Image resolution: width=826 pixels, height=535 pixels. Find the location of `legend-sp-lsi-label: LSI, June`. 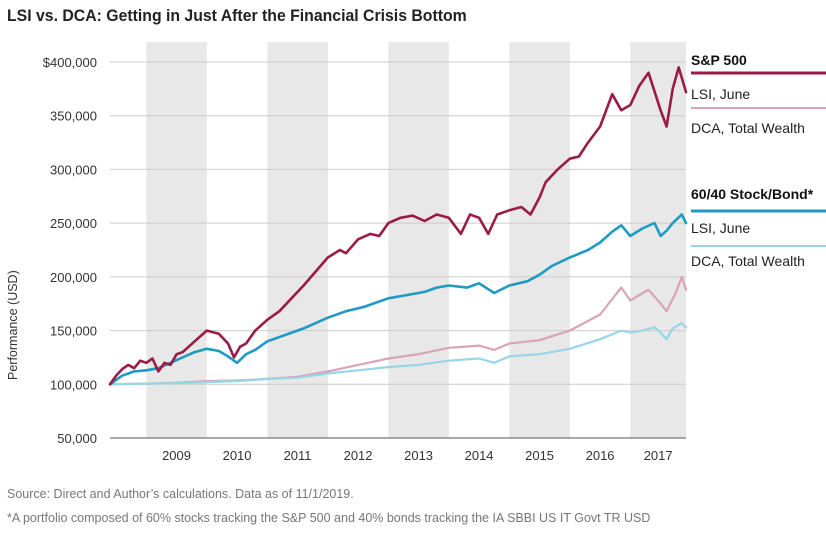

legend-sp-lsi-label: LSI, June is located at coordinates (720, 94).